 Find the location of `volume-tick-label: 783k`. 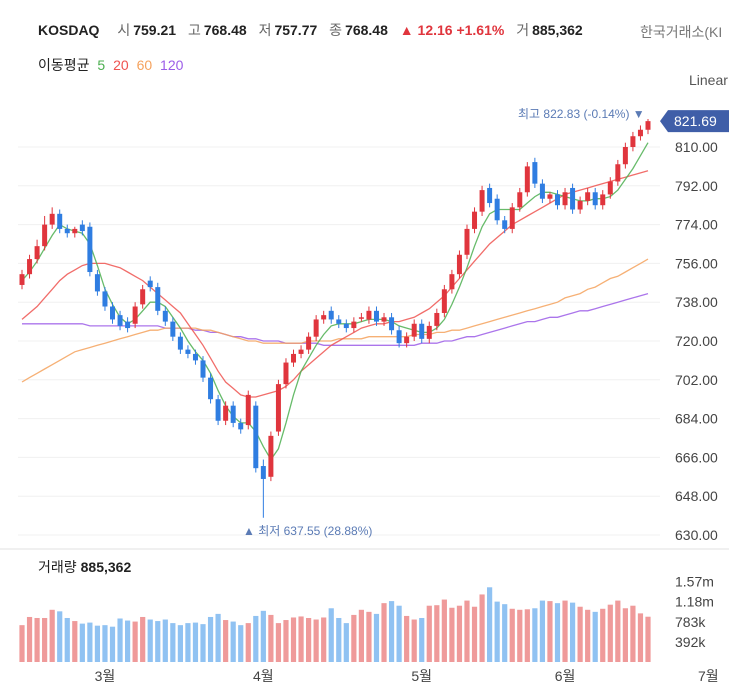

volume-tick-label: 783k is located at coordinates (690, 622).